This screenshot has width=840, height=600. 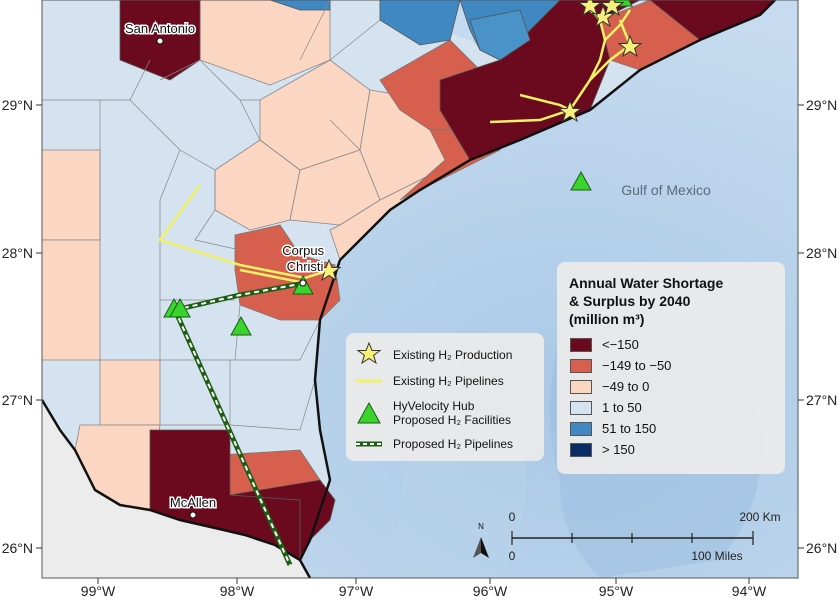 I want to click on scale-km-end: 200 Km, so click(x=759, y=517).